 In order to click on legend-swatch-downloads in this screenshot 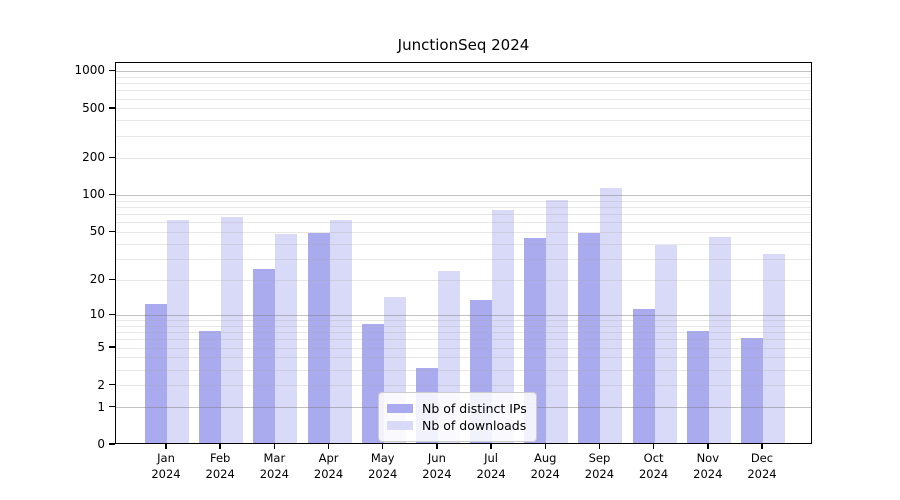, I will do `click(400, 425)`.